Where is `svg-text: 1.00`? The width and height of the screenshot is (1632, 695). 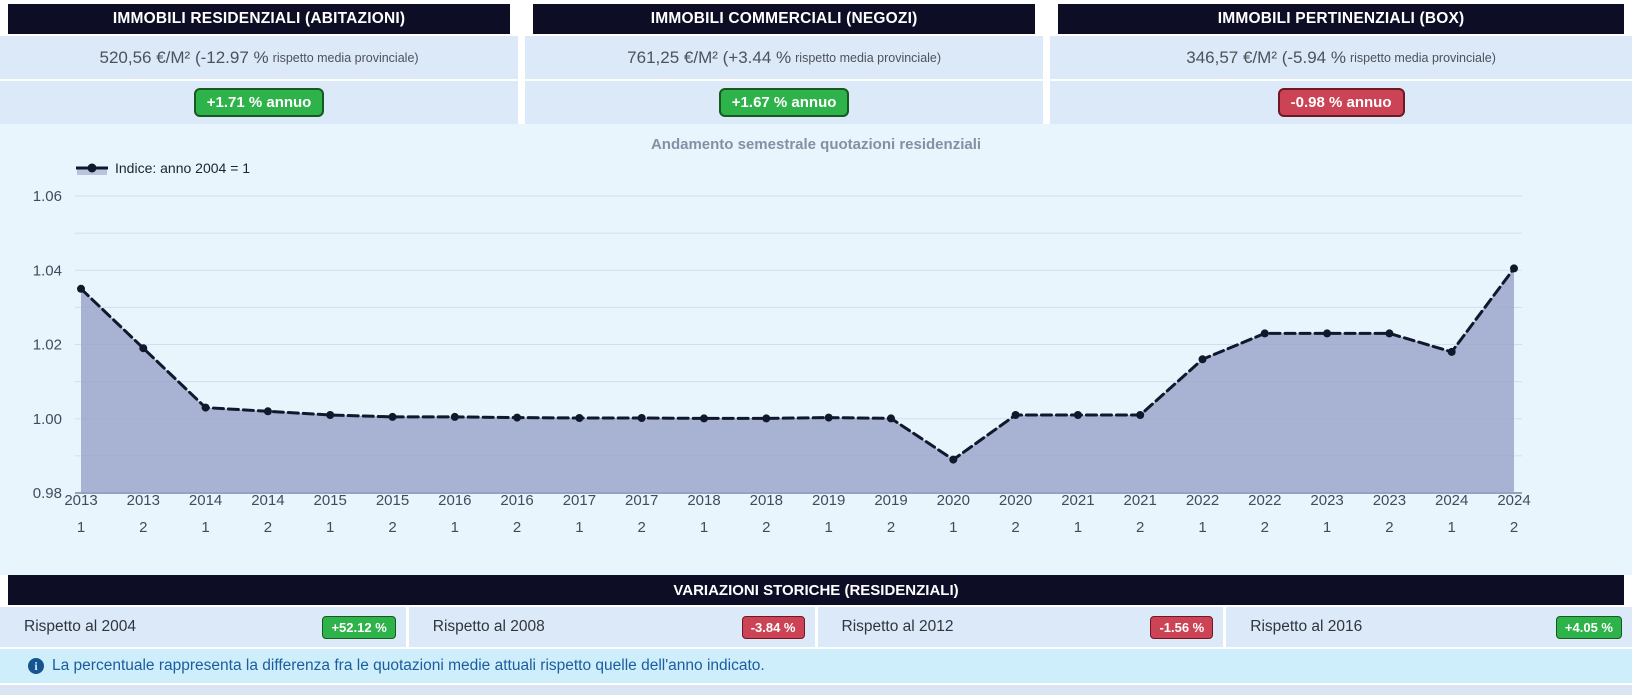 svg-text: 1.00 is located at coordinates (47, 419).